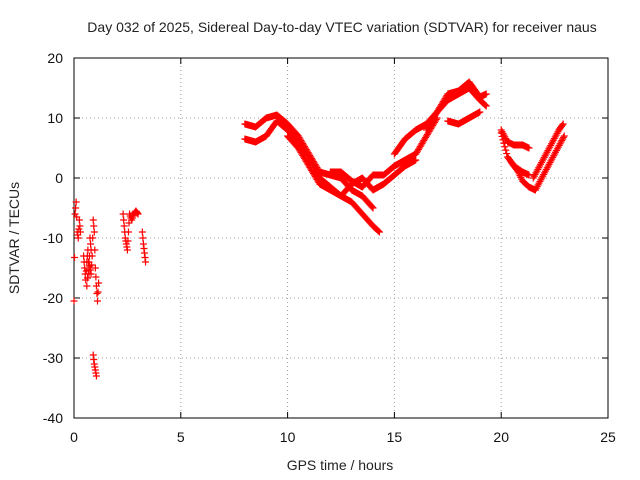 The width and height of the screenshot is (640, 480). Describe the element at coordinates (288, 437) in the screenshot. I see `x-tick-label: 10` at that location.